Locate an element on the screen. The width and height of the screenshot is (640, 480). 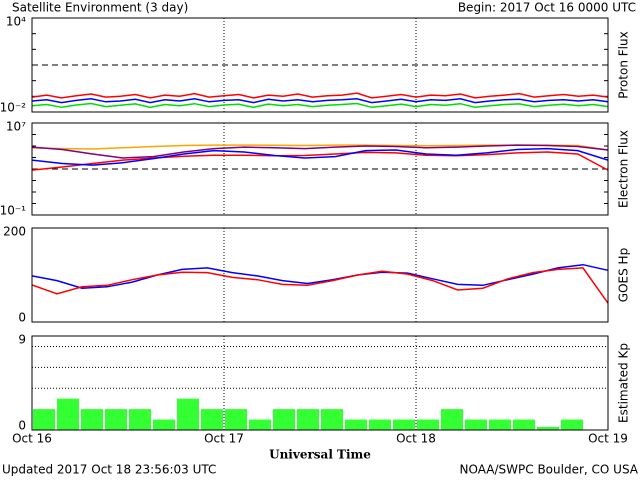
y-axis-label: GOES Hp is located at coordinates (624, 275).